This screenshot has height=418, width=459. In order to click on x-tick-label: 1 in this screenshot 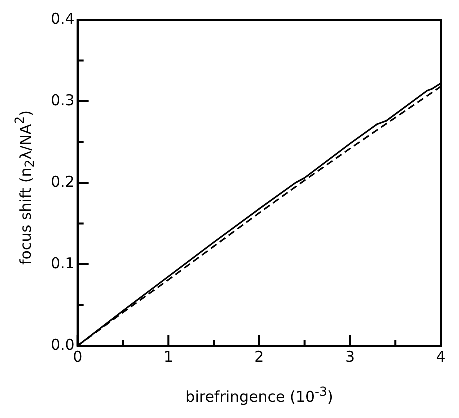, I will do `click(169, 357)`.